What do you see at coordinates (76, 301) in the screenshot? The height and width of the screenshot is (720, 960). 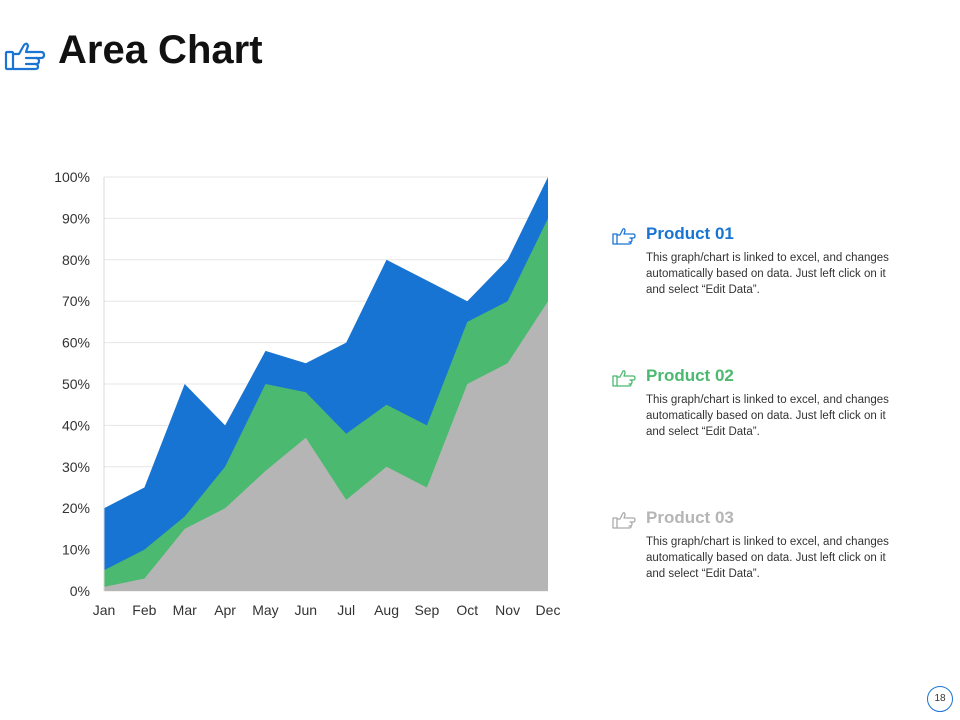 I see `y-tick-label: 70%` at bounding box center [76, 301].